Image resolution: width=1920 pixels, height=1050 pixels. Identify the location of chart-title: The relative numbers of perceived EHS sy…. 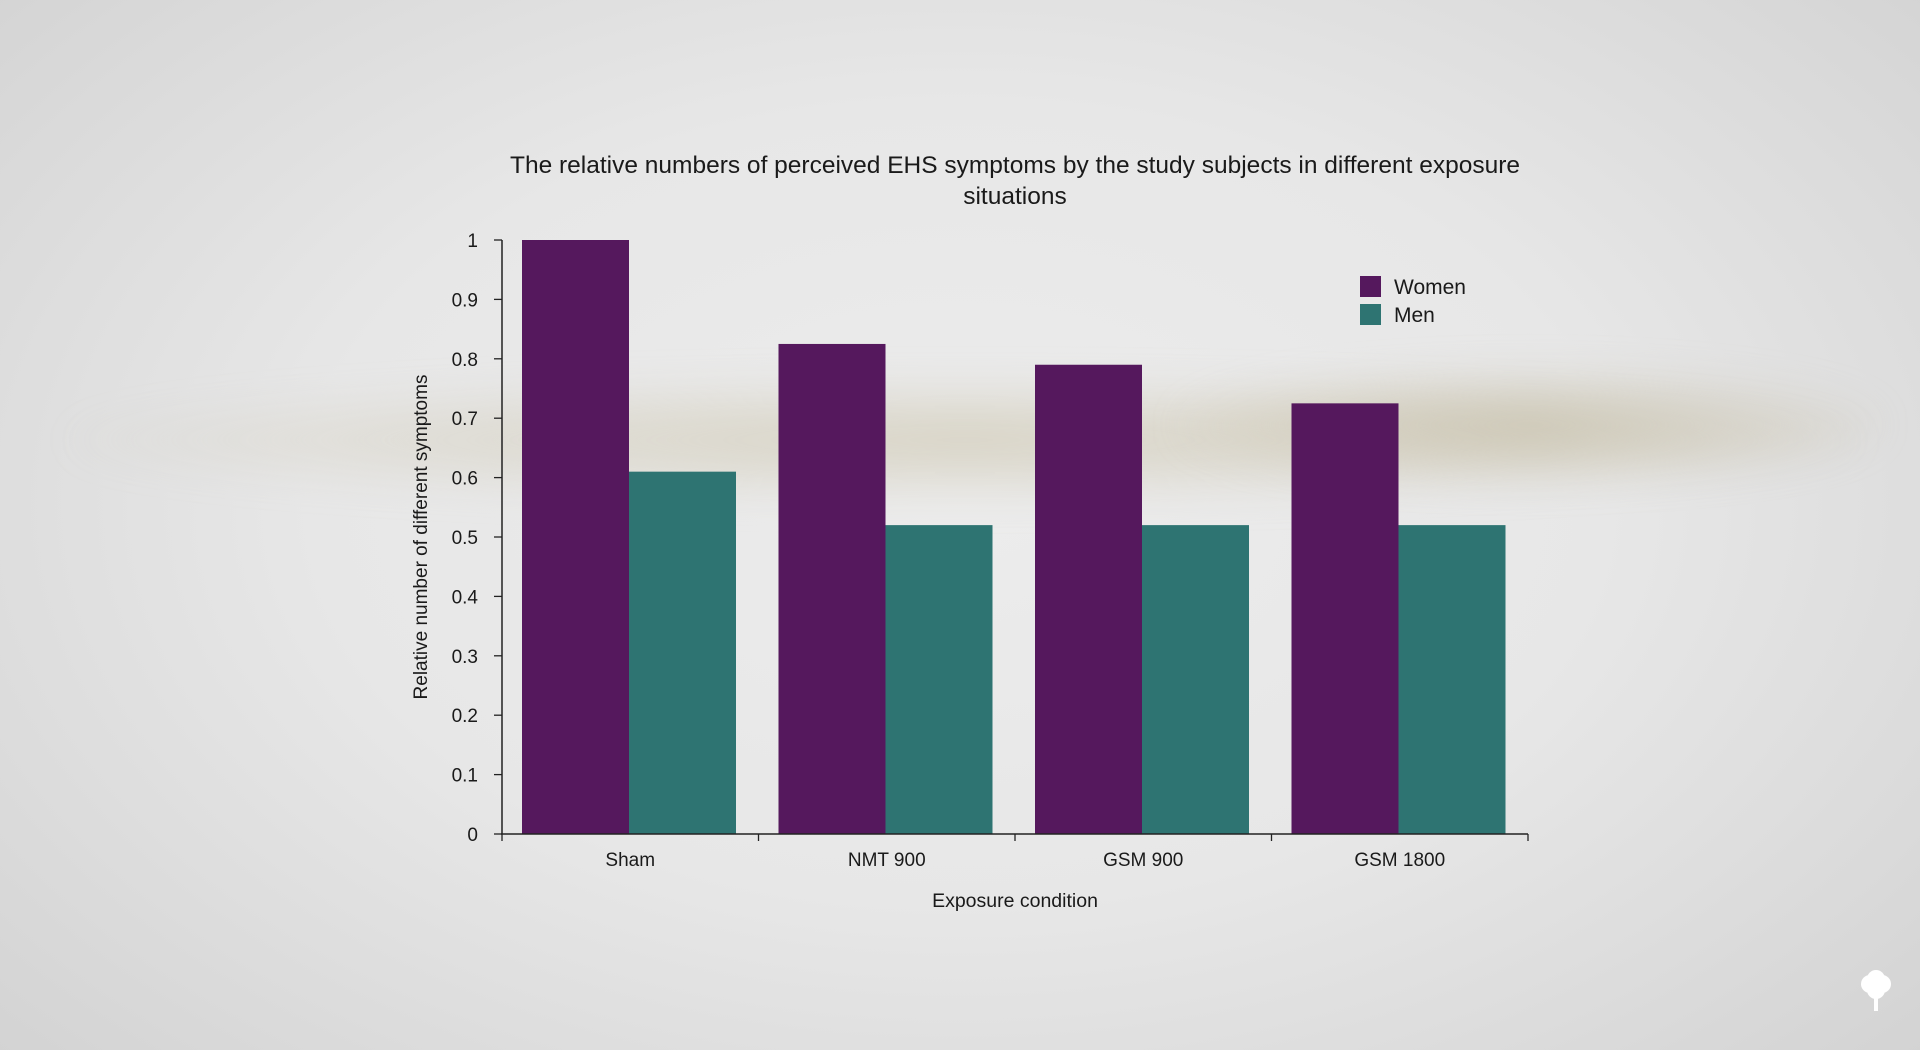
(1015, 181).